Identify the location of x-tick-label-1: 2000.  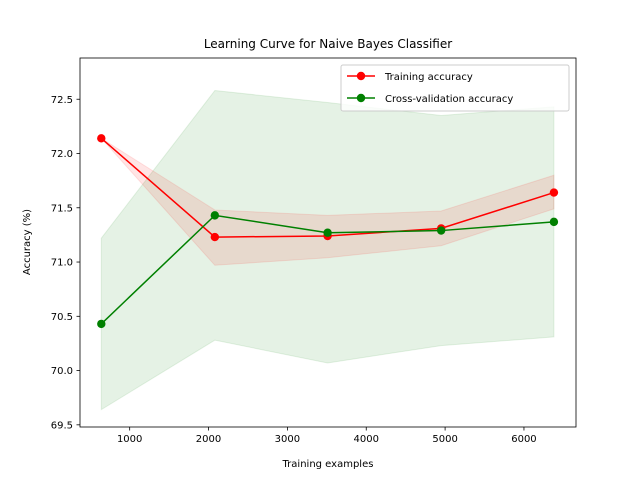
(208, 439).